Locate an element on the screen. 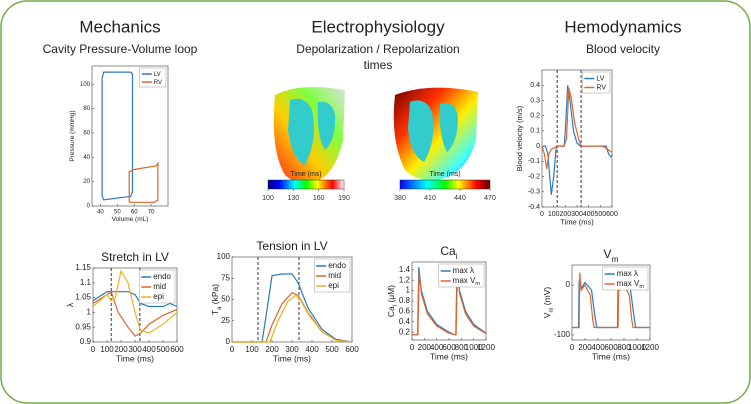  legend-label: RV is located at coordinates (601, 87).